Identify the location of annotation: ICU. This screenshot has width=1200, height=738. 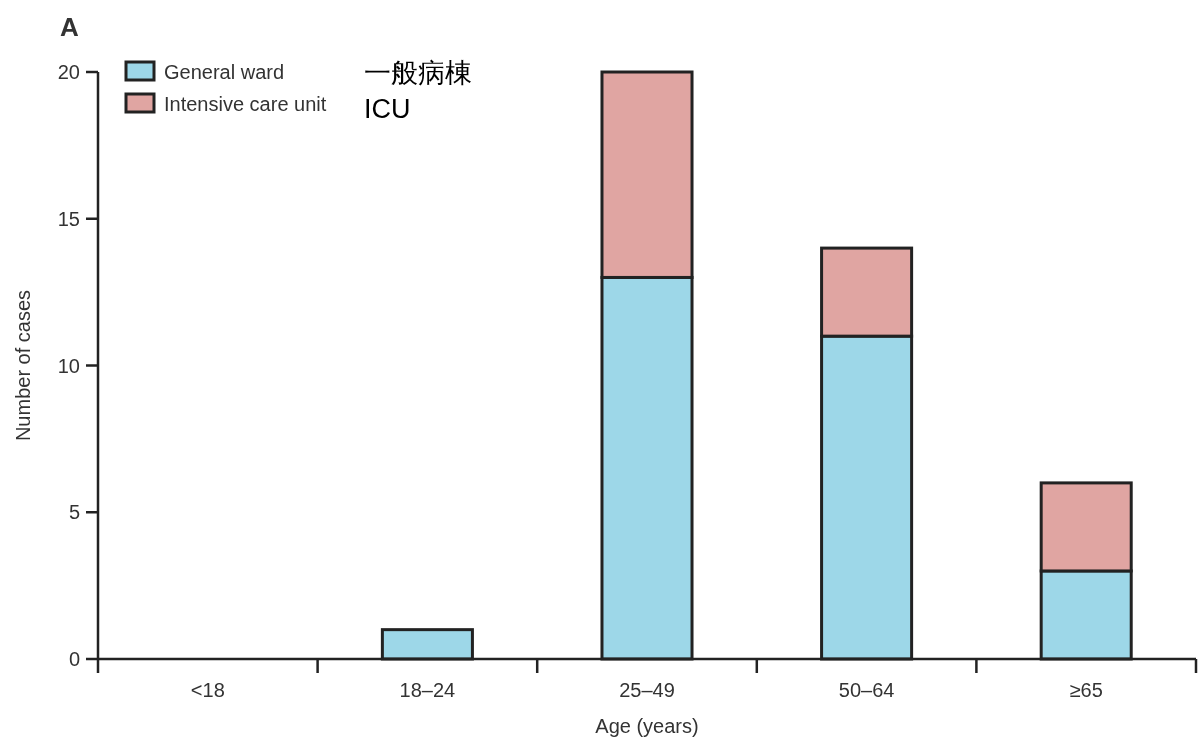
(387, 109).